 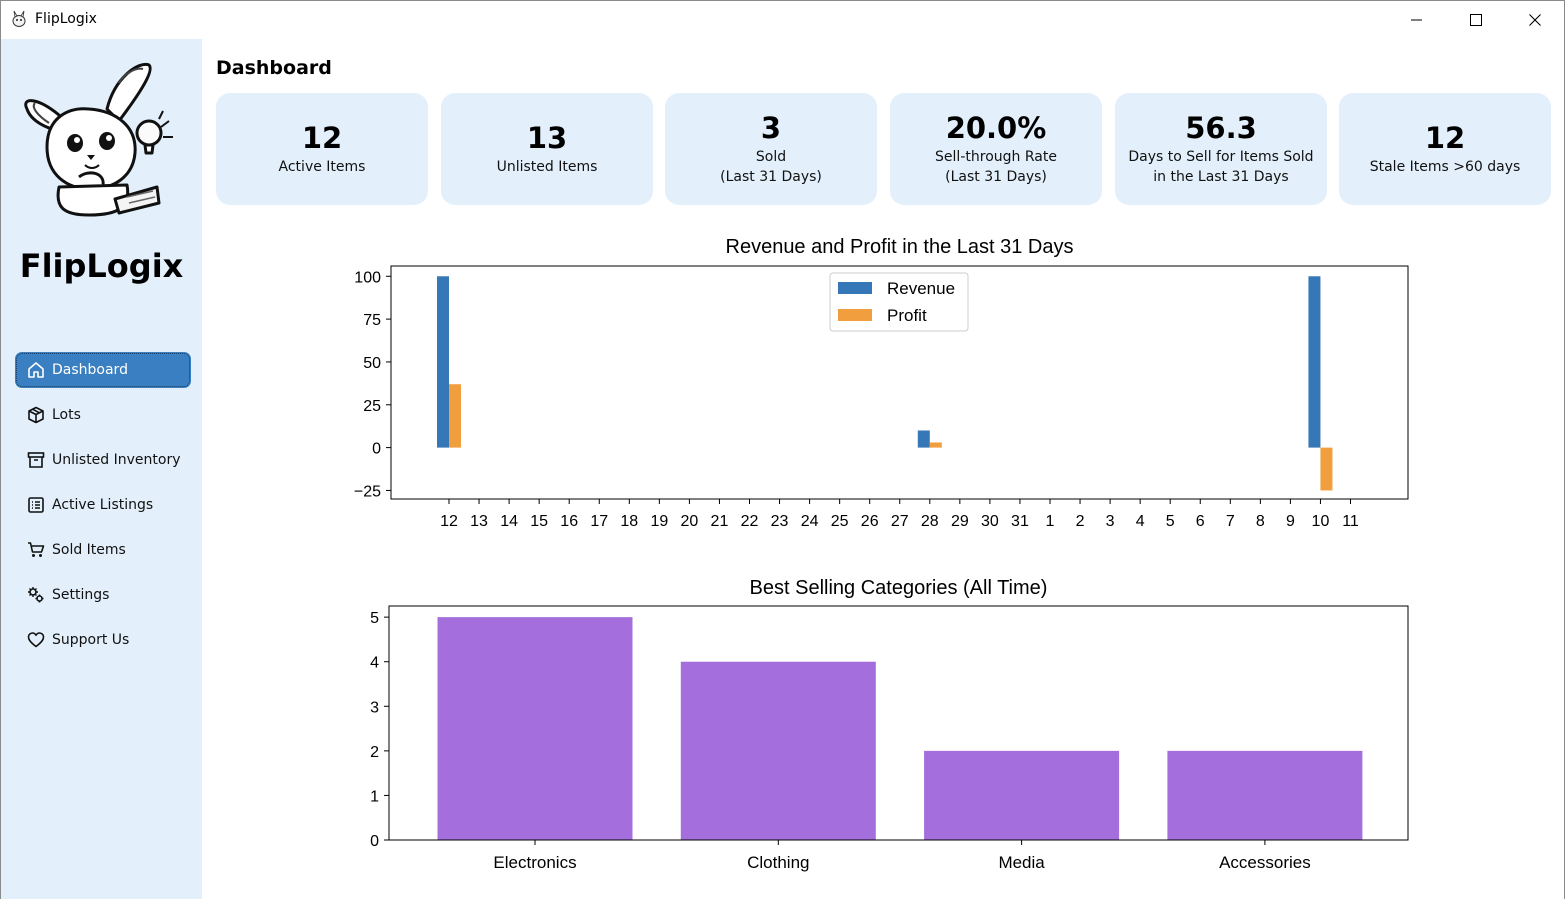 What do you see at coordinates (116, 460) in the screenshot?
I see `sidebar-item-label: Unlisted Inventory` at bounding box center [116, 460].